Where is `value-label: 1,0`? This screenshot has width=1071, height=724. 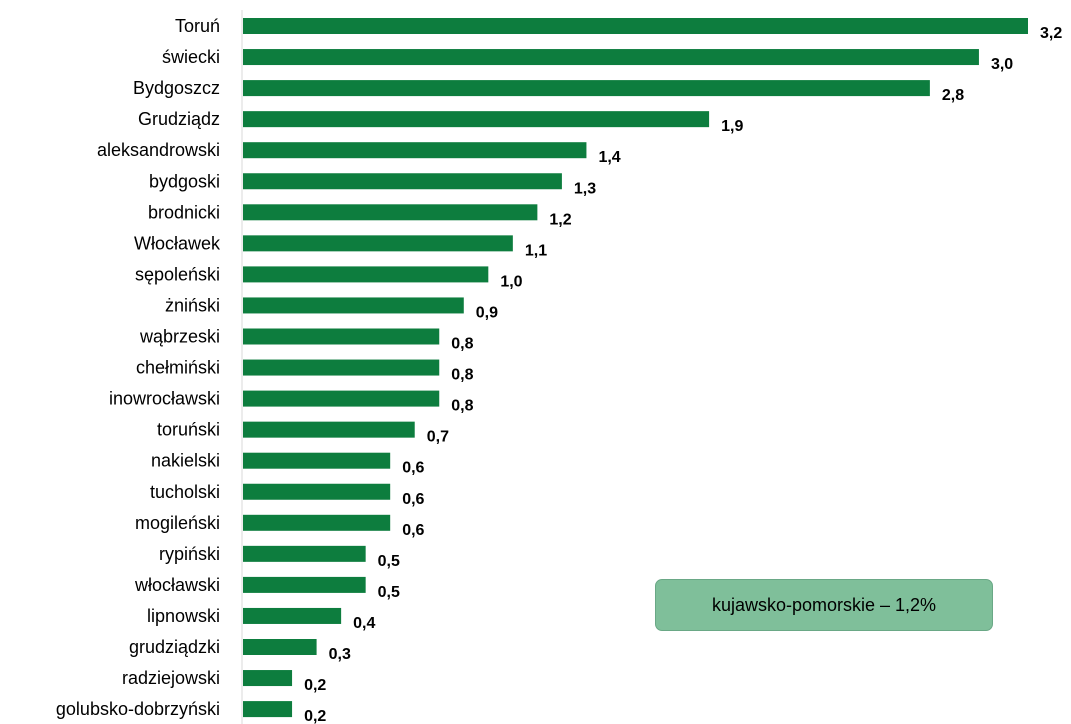 value-label: 1,0 is located at coordinates (511, 281).